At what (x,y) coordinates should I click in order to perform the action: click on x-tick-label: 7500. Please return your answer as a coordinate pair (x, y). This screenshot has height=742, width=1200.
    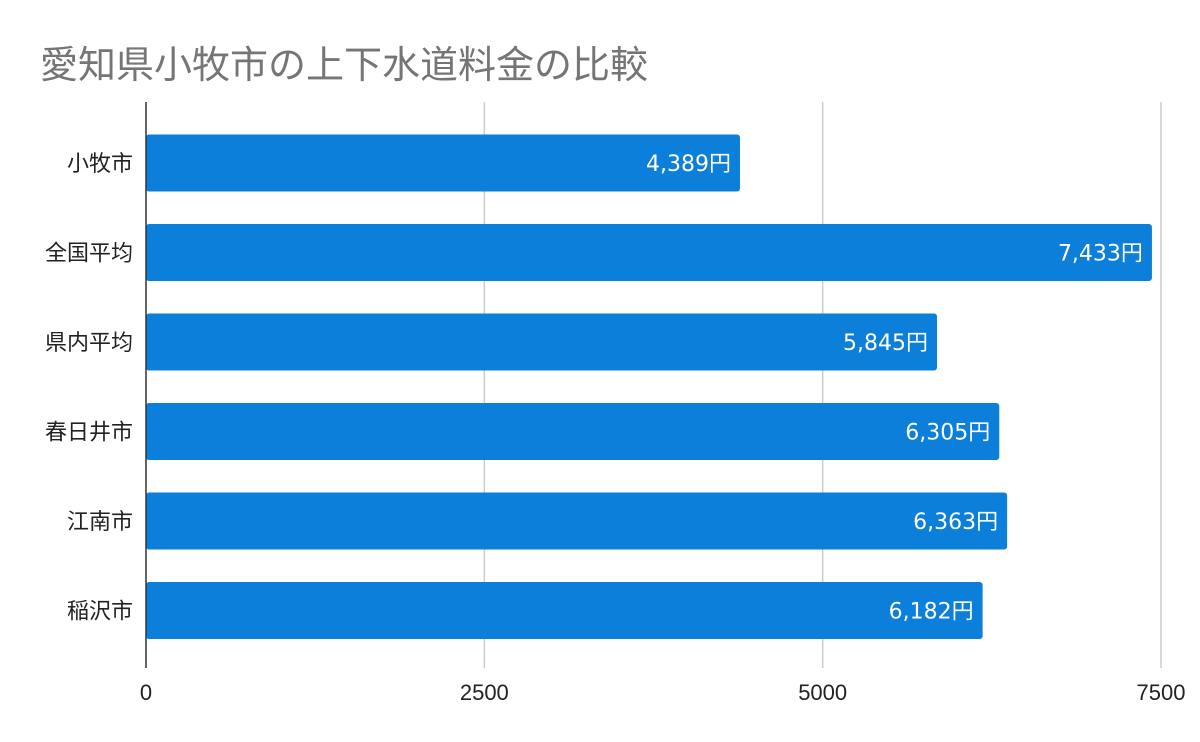
    Looking at the image, I should click on (1161, 692).